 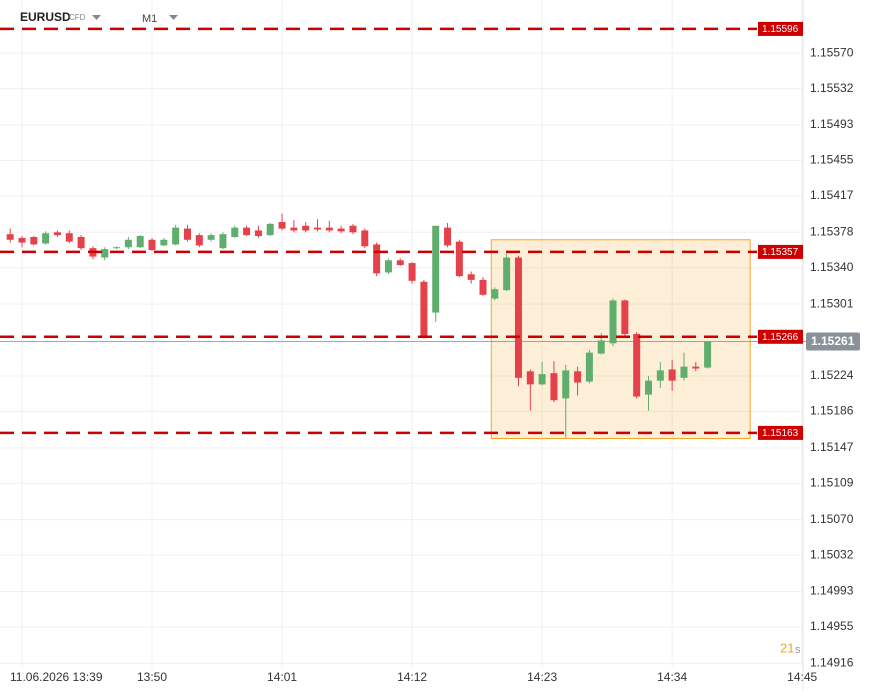 What do you see at coordinates (832, 375) in the screenshot?
I see `y-tick-label: 1.15224` at bounding box center [832, 375].